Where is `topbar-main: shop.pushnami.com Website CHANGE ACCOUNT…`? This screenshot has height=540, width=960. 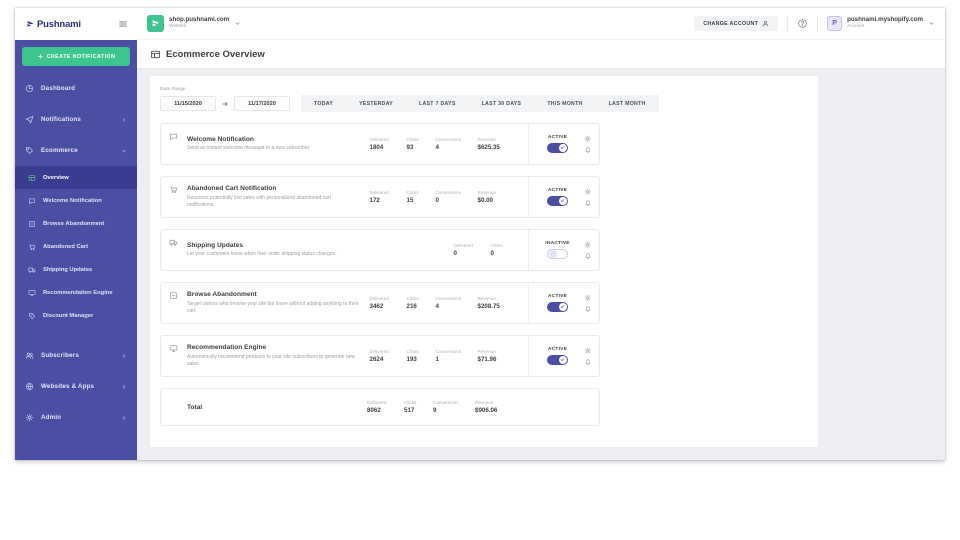
topbar-main: shop.pushnami.com Website CHANGE ACCOUNT… is located at coordinates (541, 24).